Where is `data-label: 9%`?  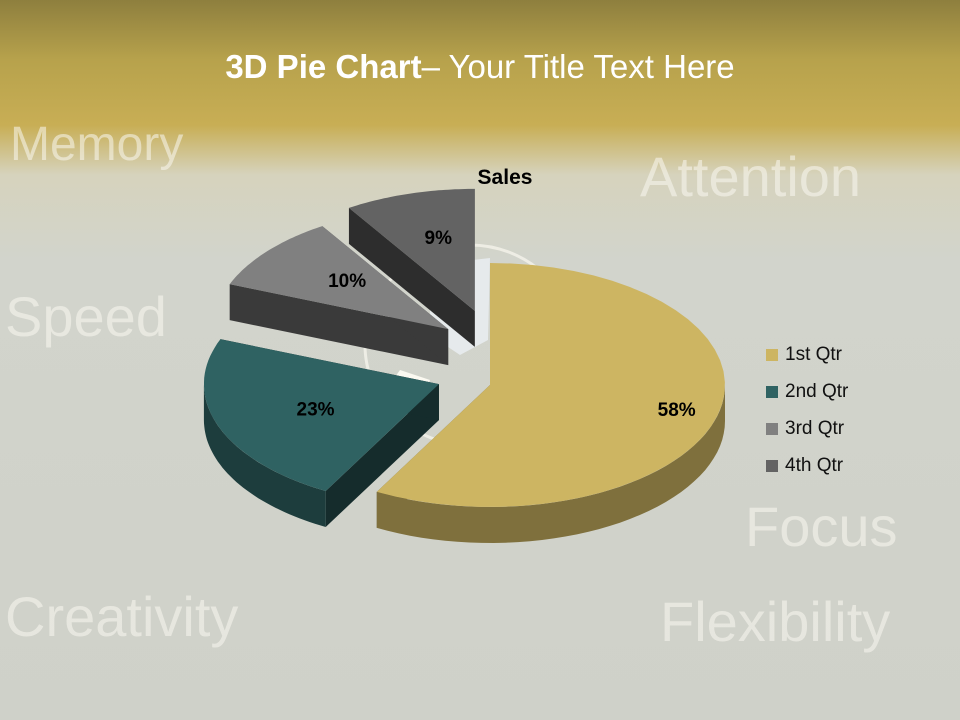 data-label: 9% is located at coordinates (439, 238).